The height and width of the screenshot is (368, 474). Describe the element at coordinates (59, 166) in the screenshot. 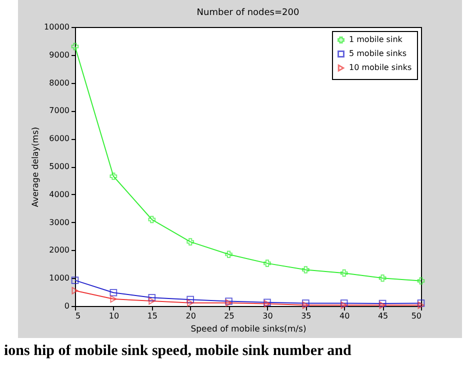

I see `y-tick-label: 5000` at that location.